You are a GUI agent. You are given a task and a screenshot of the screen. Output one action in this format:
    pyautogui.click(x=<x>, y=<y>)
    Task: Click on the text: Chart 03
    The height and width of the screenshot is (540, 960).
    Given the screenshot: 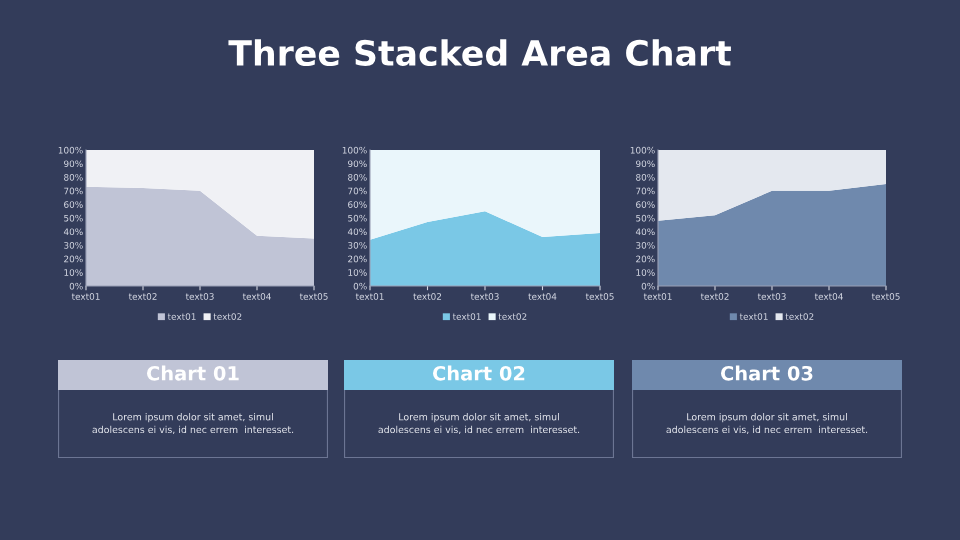 What is the action you would take?
    pyautogui.click(x=767, y=373)
    